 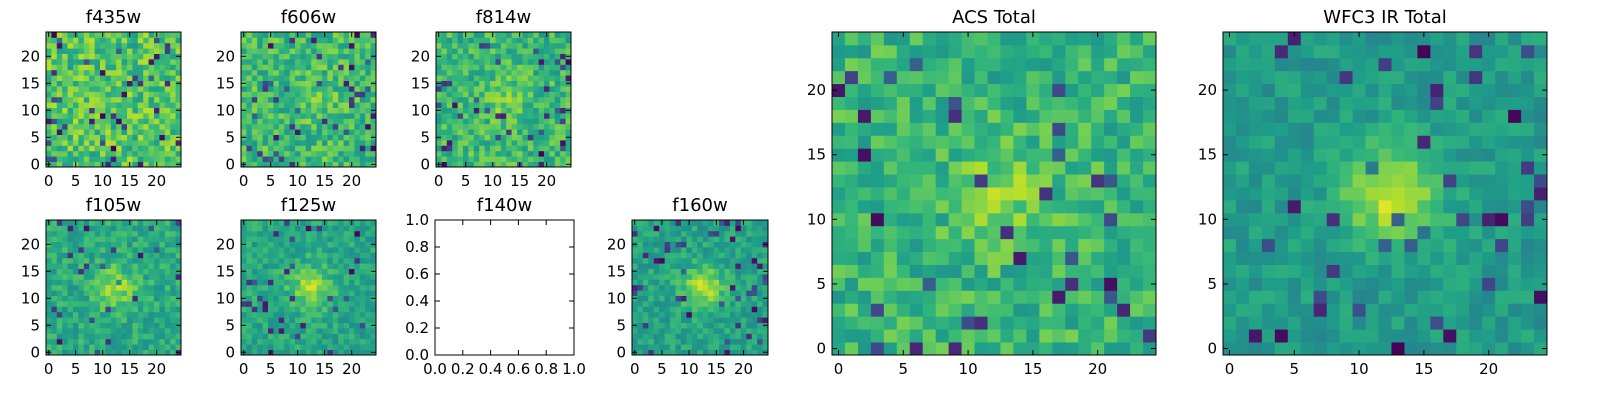 What do you see at coordinates (420, 83) in the screenshot?
I see `y-tick-label: 15` at bounding box center [420, 83].